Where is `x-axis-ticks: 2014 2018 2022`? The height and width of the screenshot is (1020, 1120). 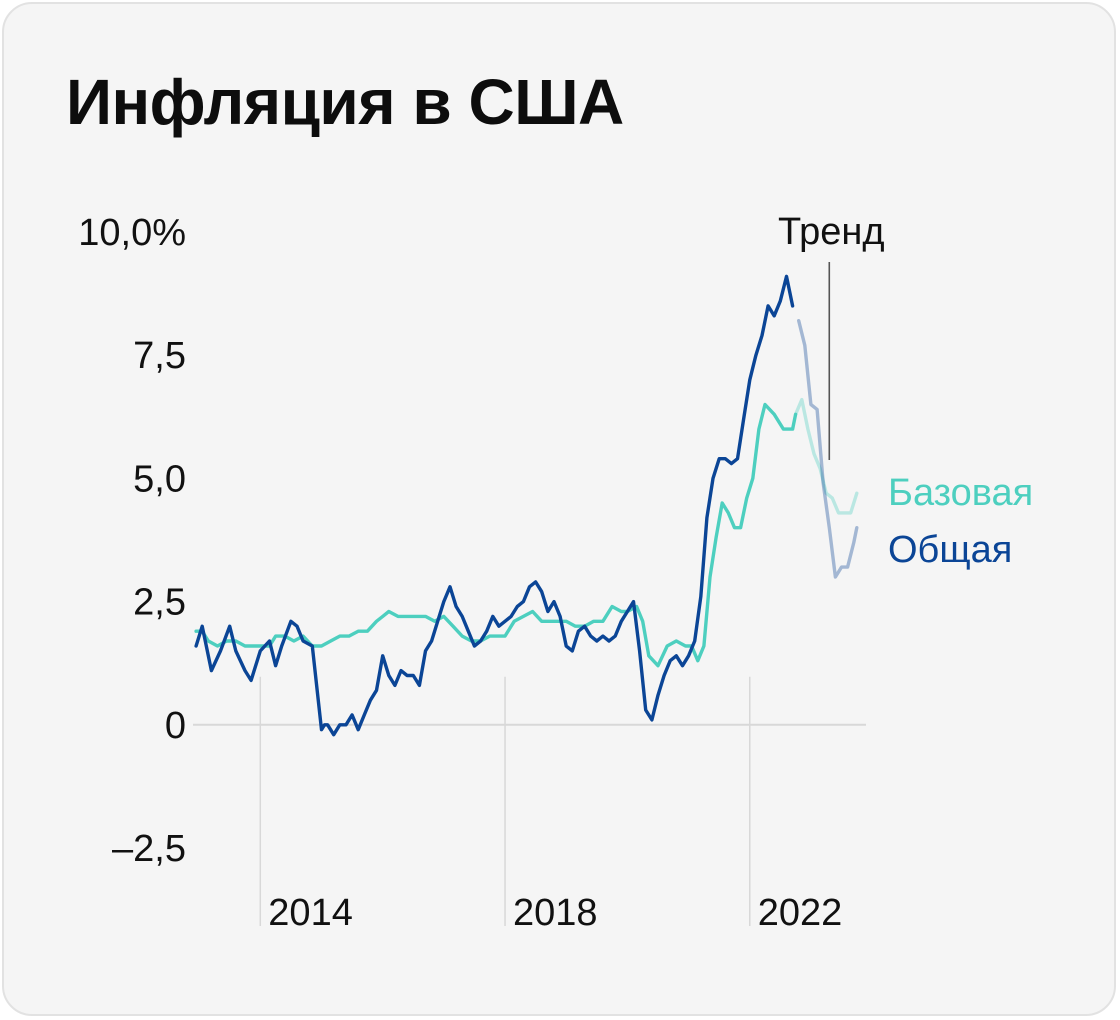
x-axis-ticks: 2014 2018 2022 is located at coordinates (555, 913).